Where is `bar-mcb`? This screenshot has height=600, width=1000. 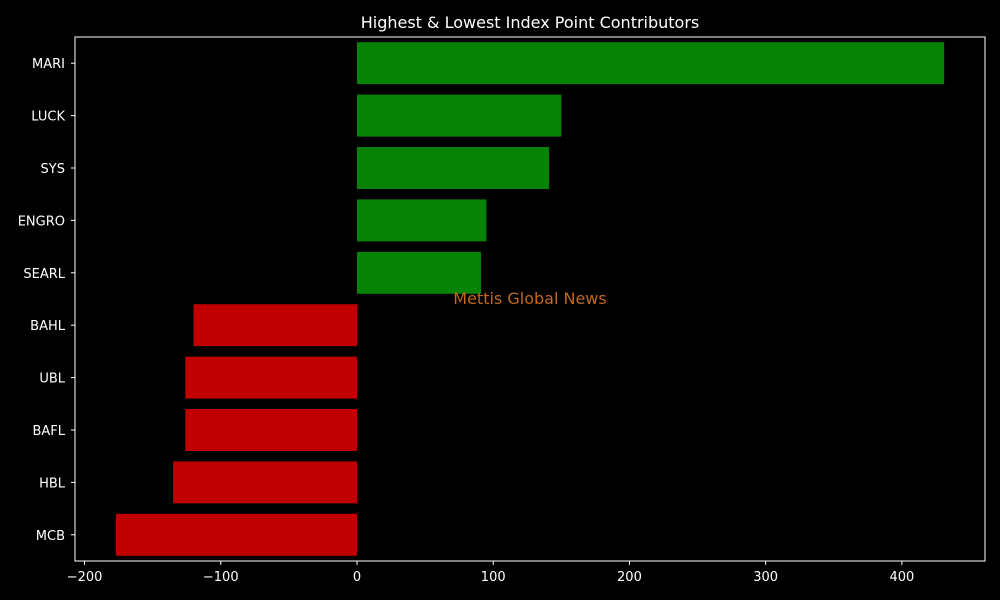 bar-mcb is located at coordinates (236, 534).